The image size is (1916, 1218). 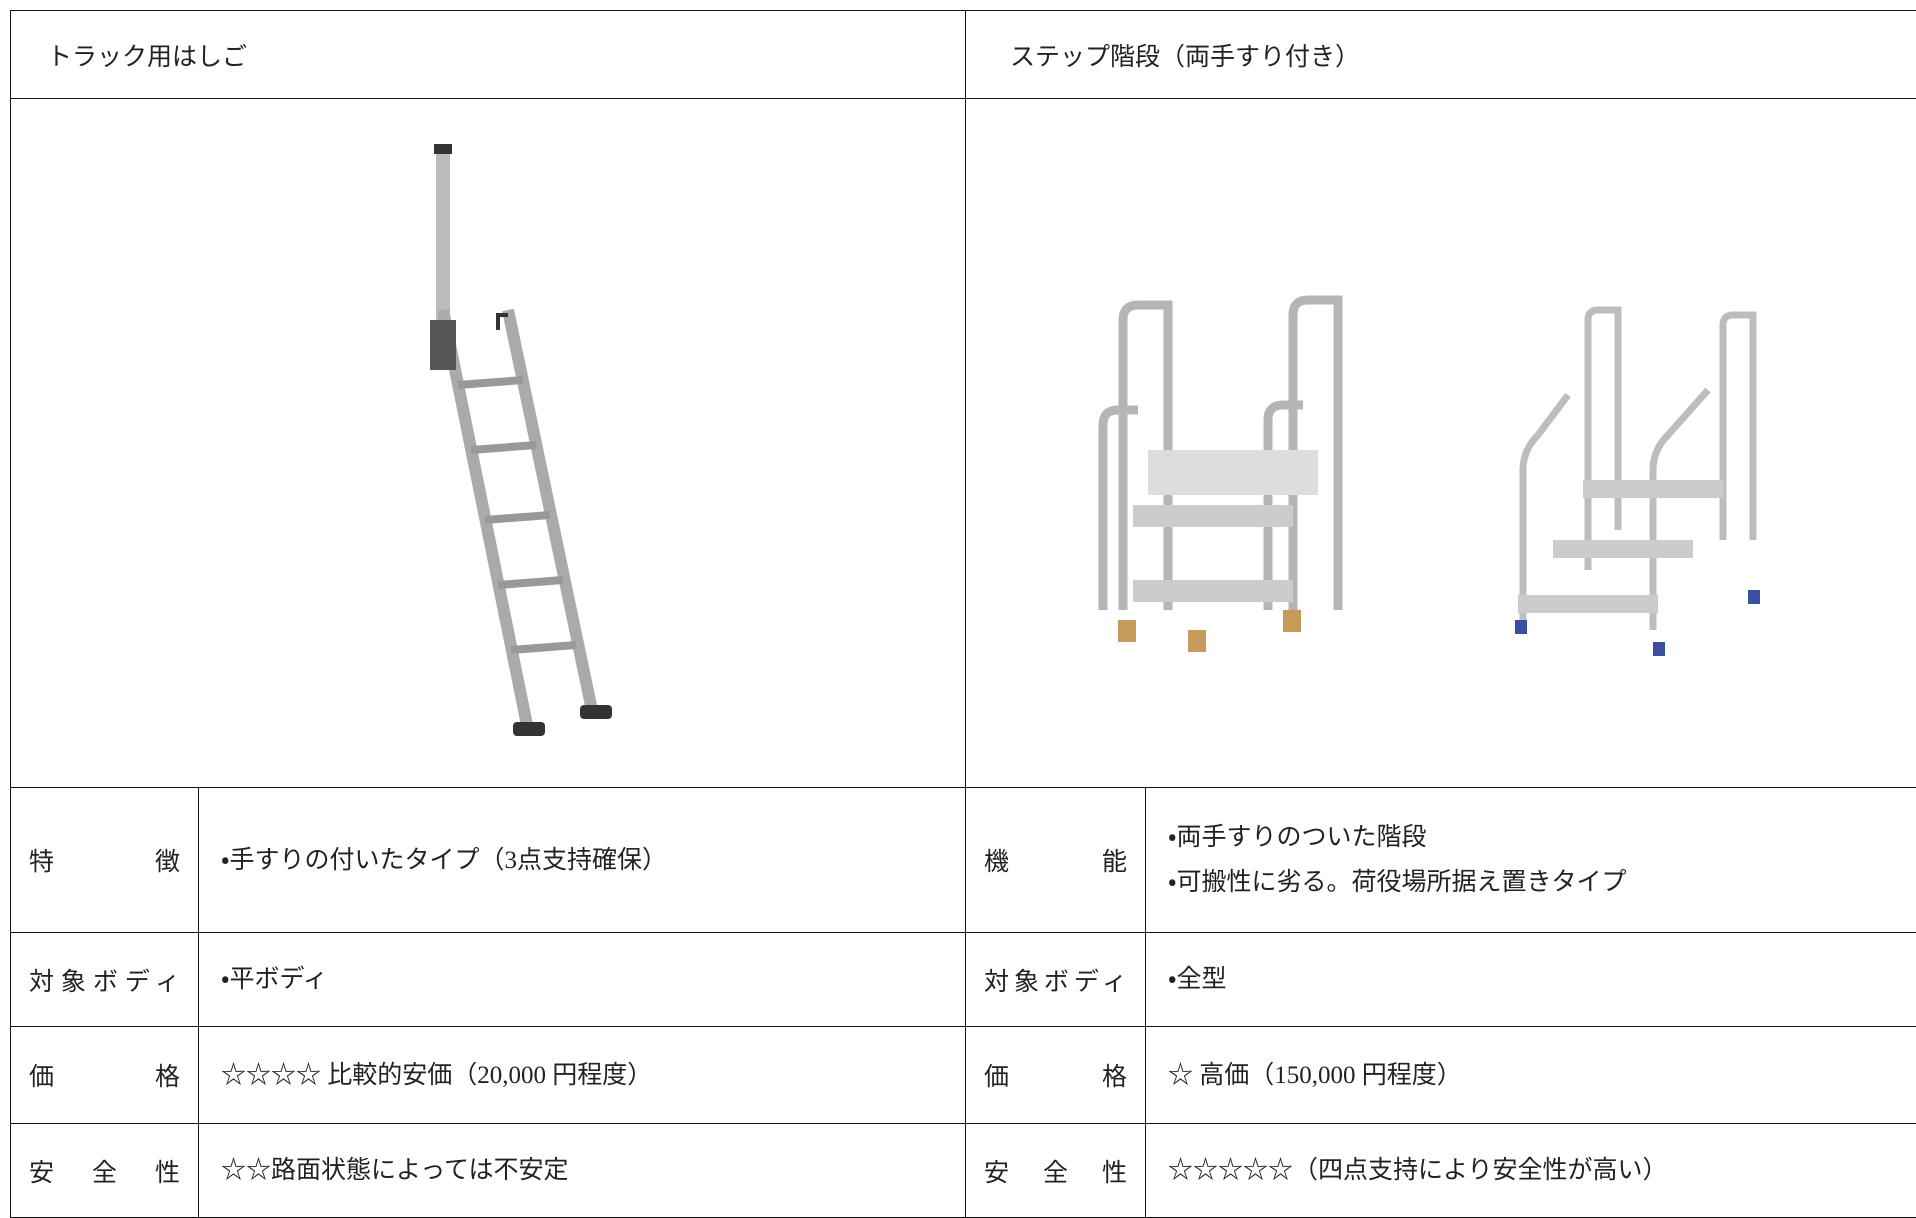 What do you see at coordinates (593, 1170) in the screenshot?
I see `text-line: ☆☆路面状態によっては不安定` at bounding box center [593, 1170].